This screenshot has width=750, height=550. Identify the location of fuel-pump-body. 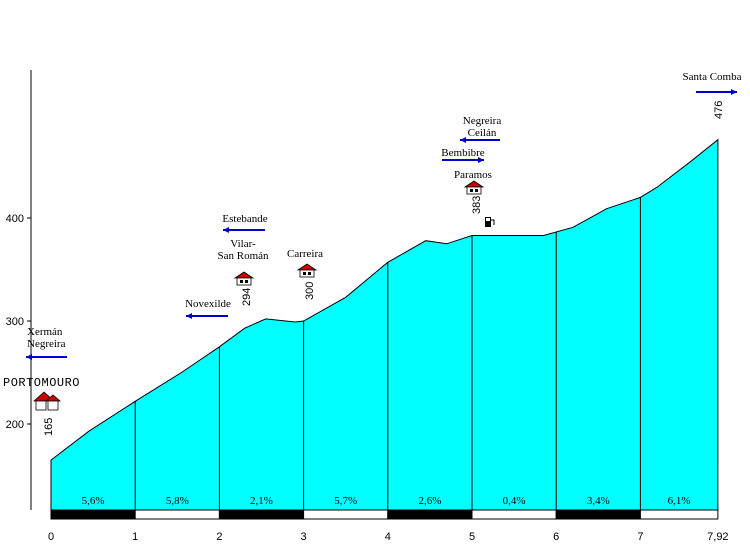
(488, 222).